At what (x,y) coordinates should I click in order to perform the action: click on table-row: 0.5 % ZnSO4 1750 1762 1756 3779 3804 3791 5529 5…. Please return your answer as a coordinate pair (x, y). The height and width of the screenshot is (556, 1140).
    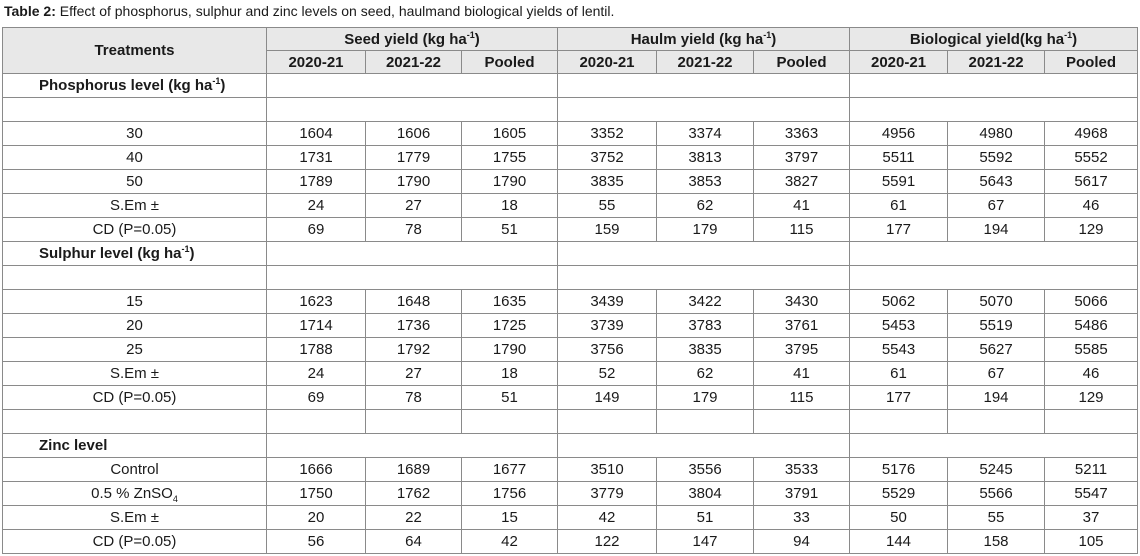
    Looking at the image, I should click on (570, 493).